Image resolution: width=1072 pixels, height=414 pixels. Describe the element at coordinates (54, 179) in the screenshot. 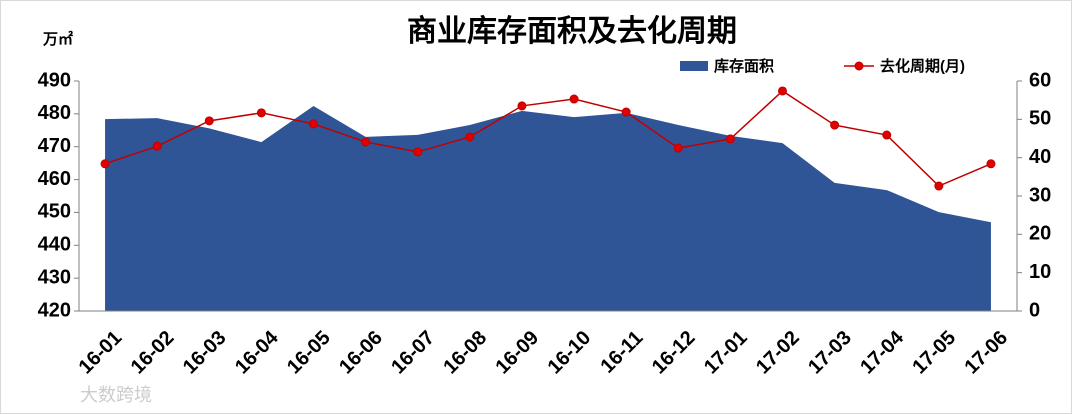

I see `y-tick-label: 460` at that location.